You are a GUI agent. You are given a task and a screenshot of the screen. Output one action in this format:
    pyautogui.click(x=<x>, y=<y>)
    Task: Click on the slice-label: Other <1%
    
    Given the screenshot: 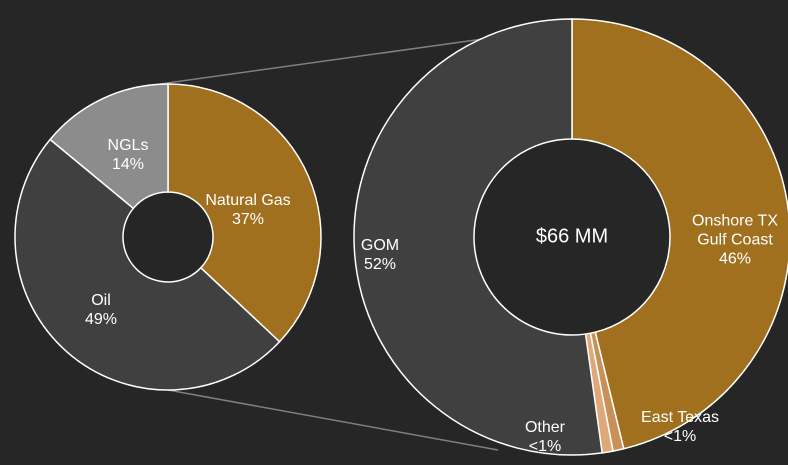 What is the action you would take?
    pyautogui.click(x=545, y=437)
    